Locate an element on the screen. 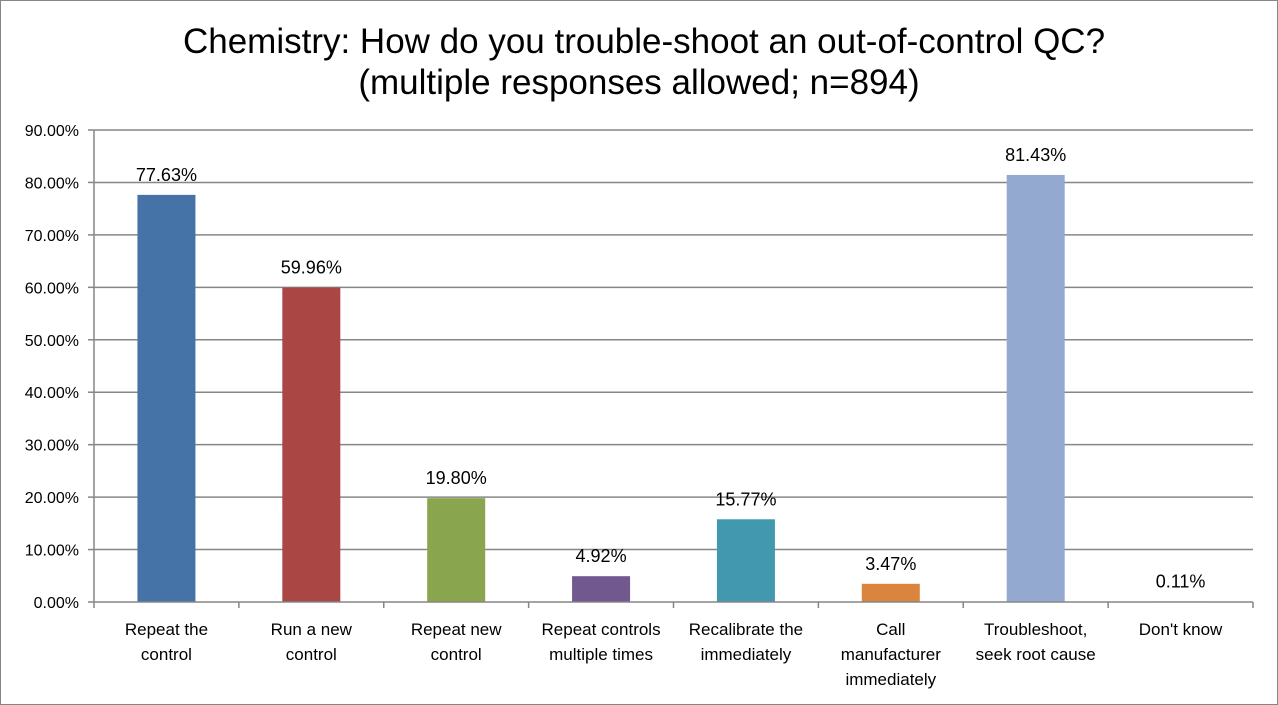  y-tick-label: 60.00% is located at coordinates (52, 288).